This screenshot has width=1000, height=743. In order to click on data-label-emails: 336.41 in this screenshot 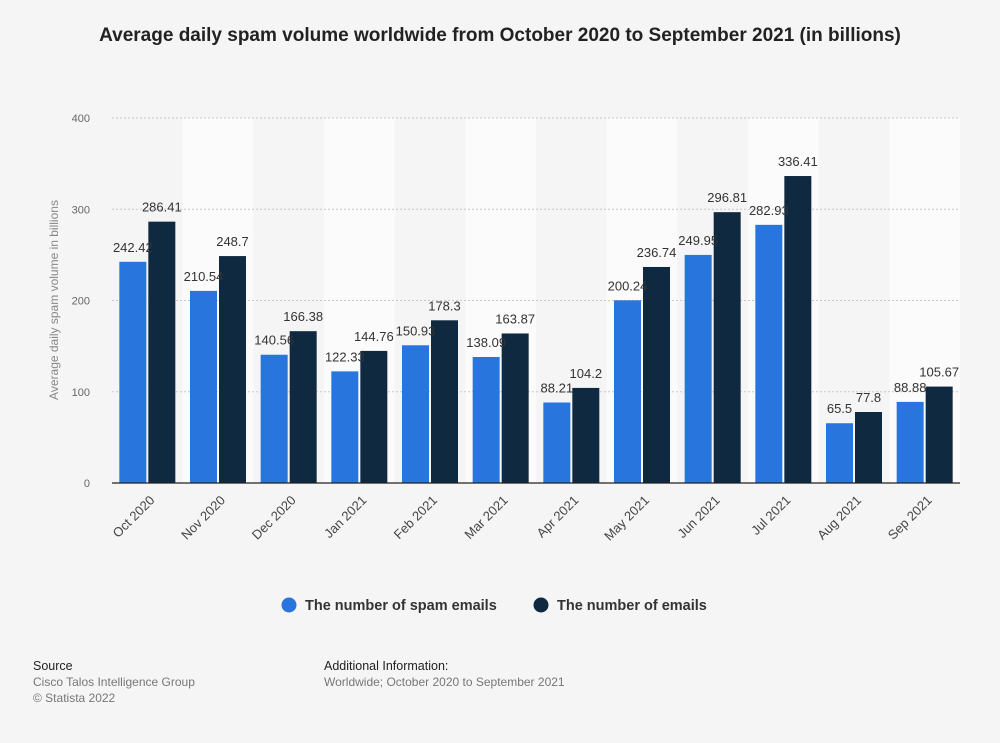, I will do `click(798, 161)`.